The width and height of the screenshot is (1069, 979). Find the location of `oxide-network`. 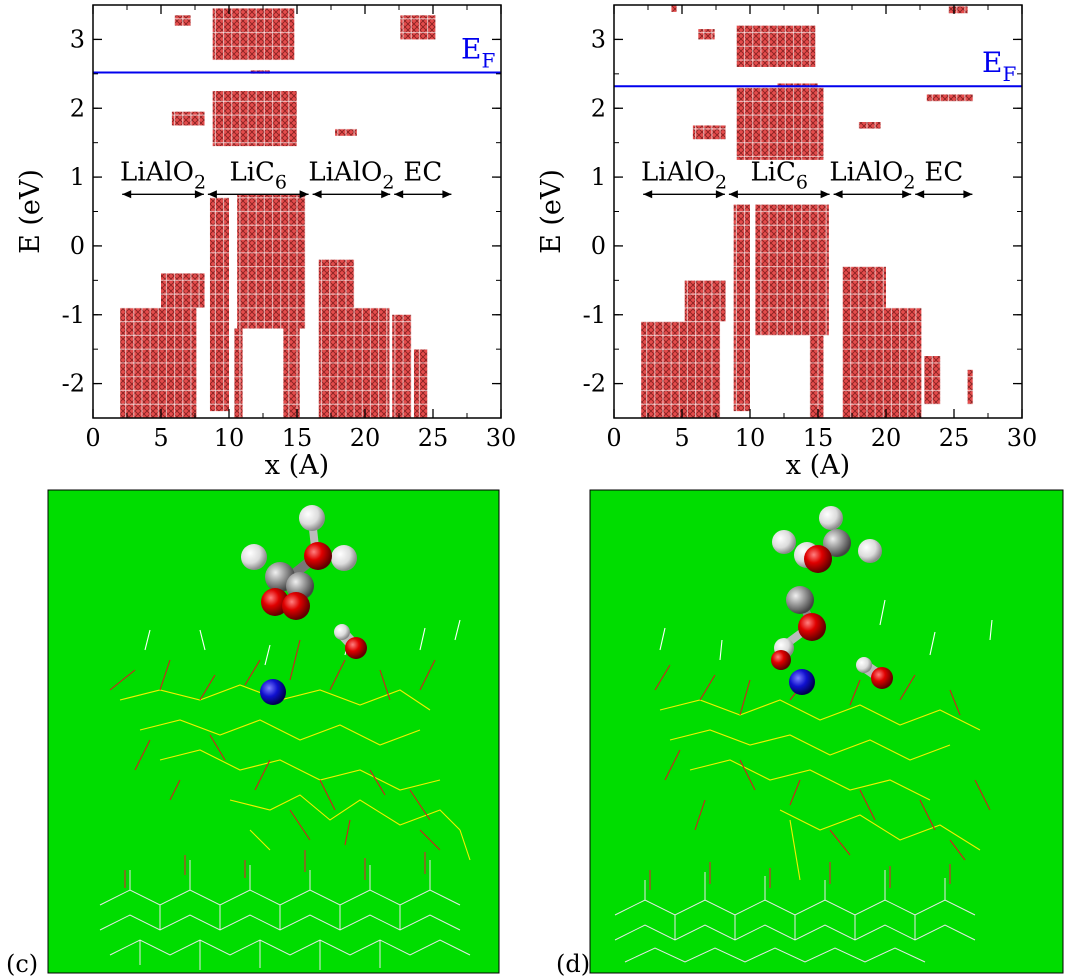

oxide-network is located at coordinates (823, 740).